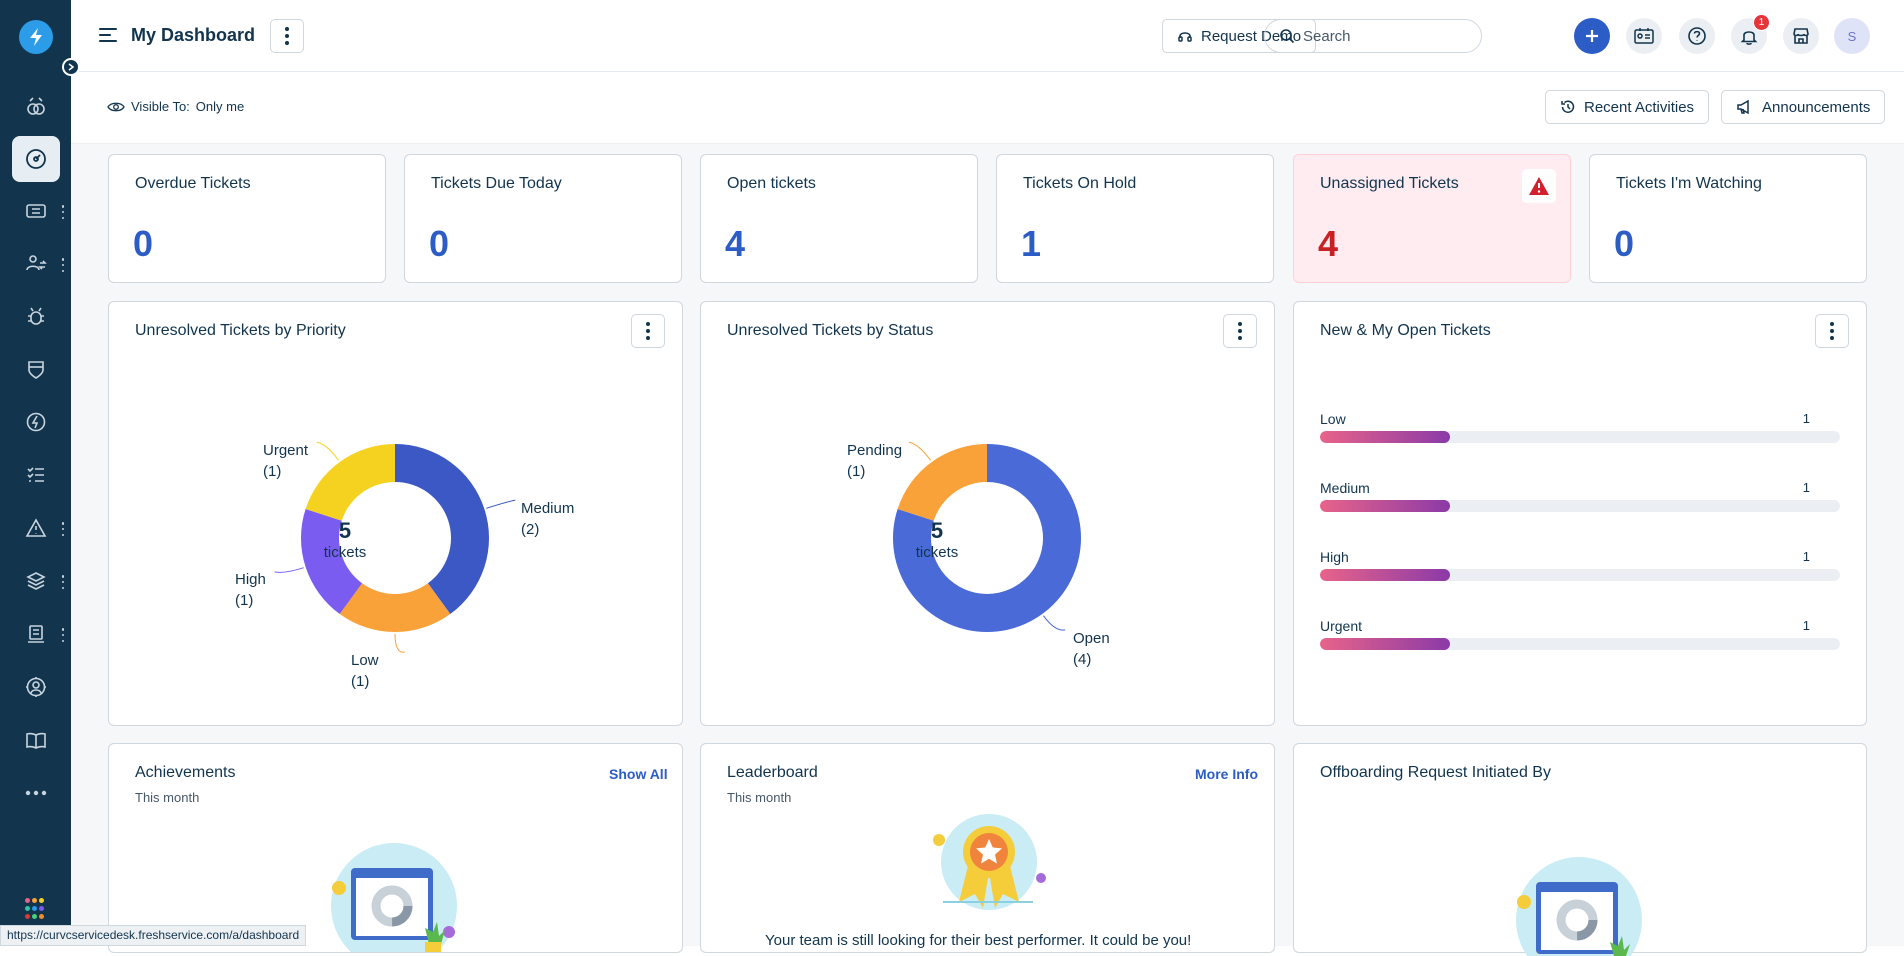 The image size is (1904, 956). What do you see at coordinates (1644, 36) in the screenshot?
I see `contact-card-button` at bounding box center [1644, 36].